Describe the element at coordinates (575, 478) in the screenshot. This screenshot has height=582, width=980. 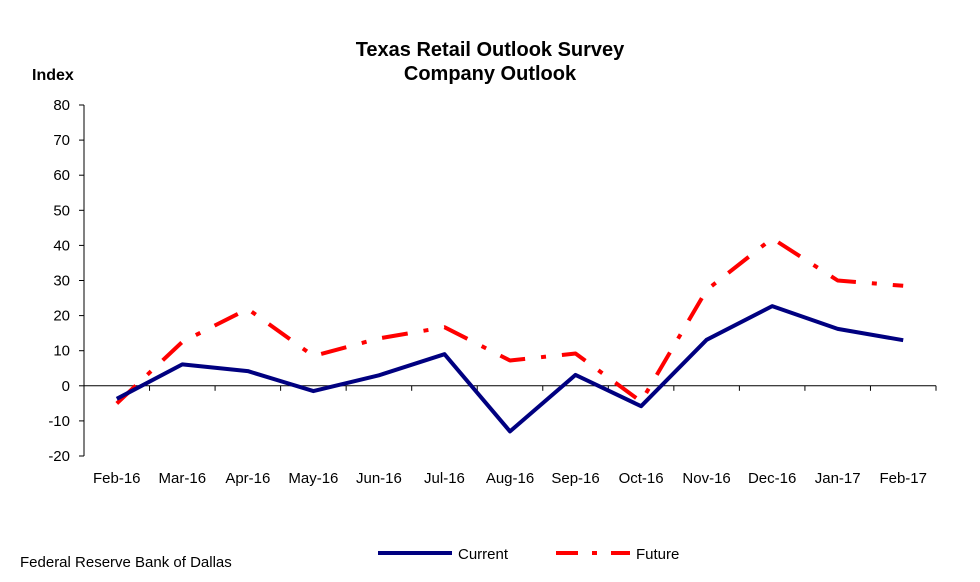
I see `x-tick-label: Sep-16` at that location.